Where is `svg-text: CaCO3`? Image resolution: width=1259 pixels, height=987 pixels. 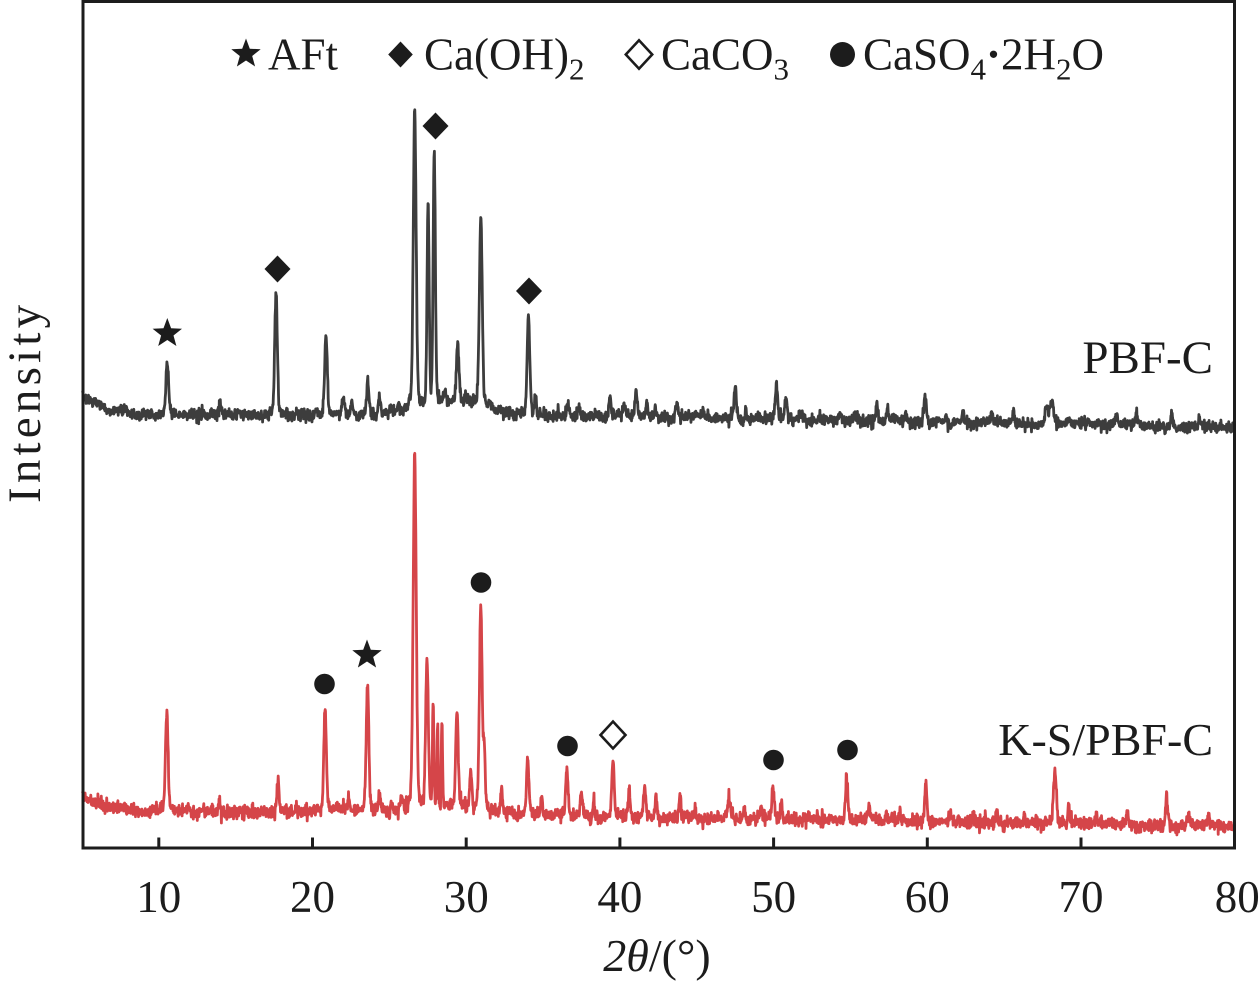 svg-text: CaCO3 is located at coordinates (725, 58).